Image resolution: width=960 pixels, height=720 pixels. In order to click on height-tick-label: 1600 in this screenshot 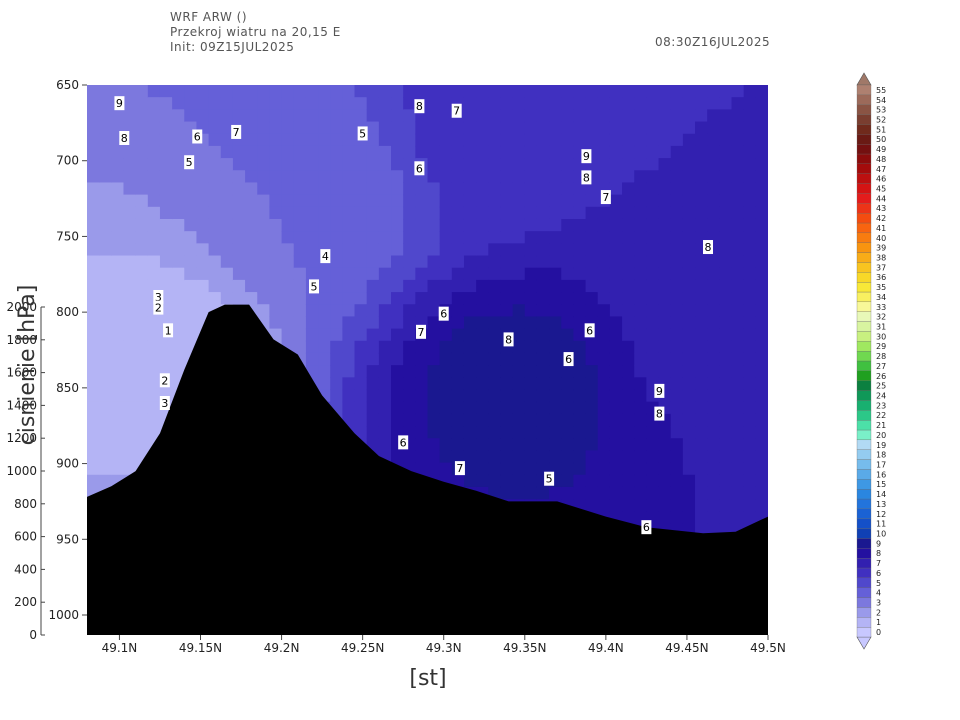, I will do `click(21, 373)`.